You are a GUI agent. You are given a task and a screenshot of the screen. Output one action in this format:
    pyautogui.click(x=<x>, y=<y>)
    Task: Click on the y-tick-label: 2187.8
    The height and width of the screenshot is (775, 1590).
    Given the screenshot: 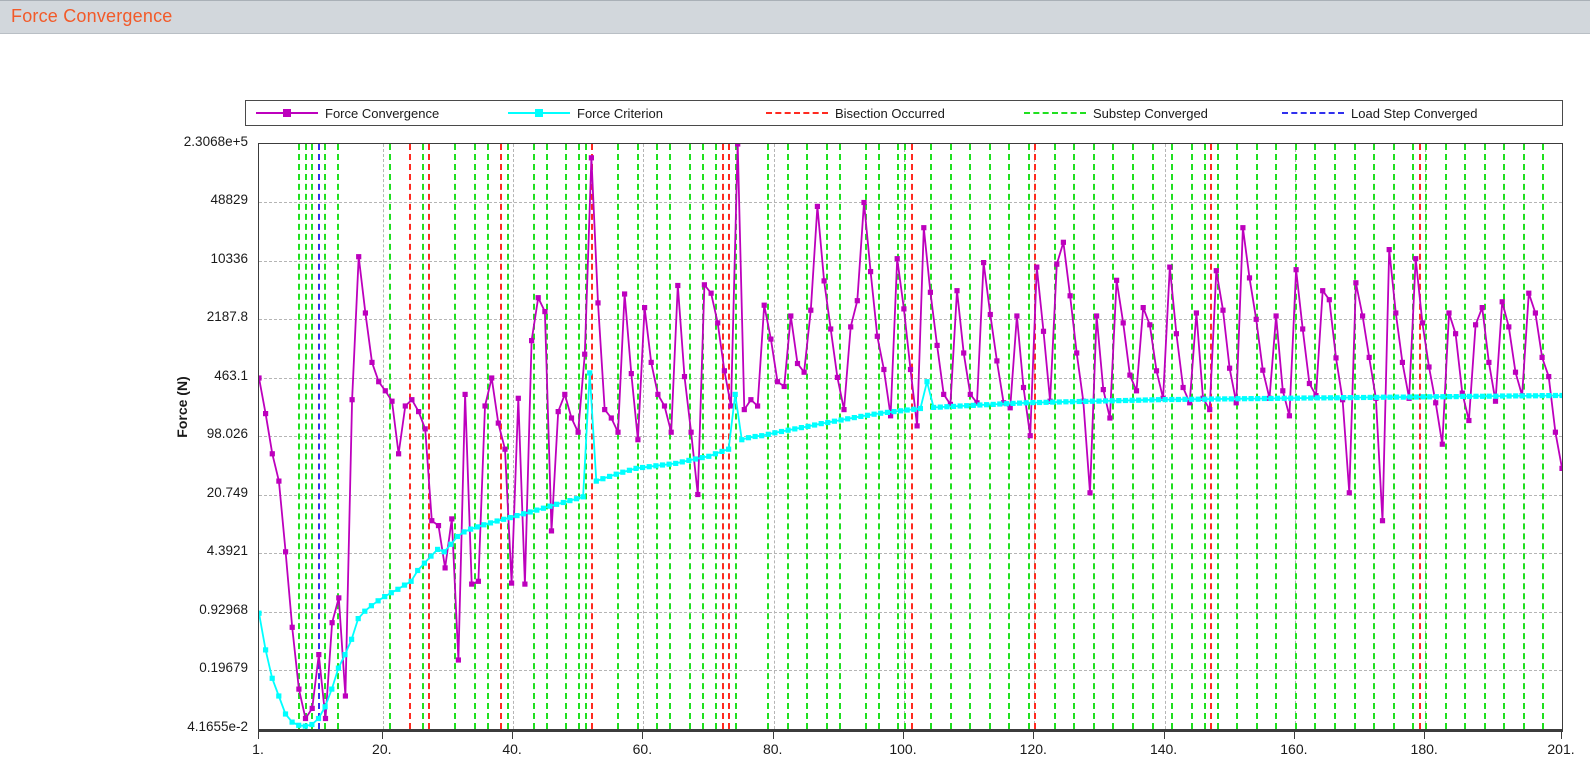 What is the action you would take?
    pyautogui.click(x=227, y=317)
    